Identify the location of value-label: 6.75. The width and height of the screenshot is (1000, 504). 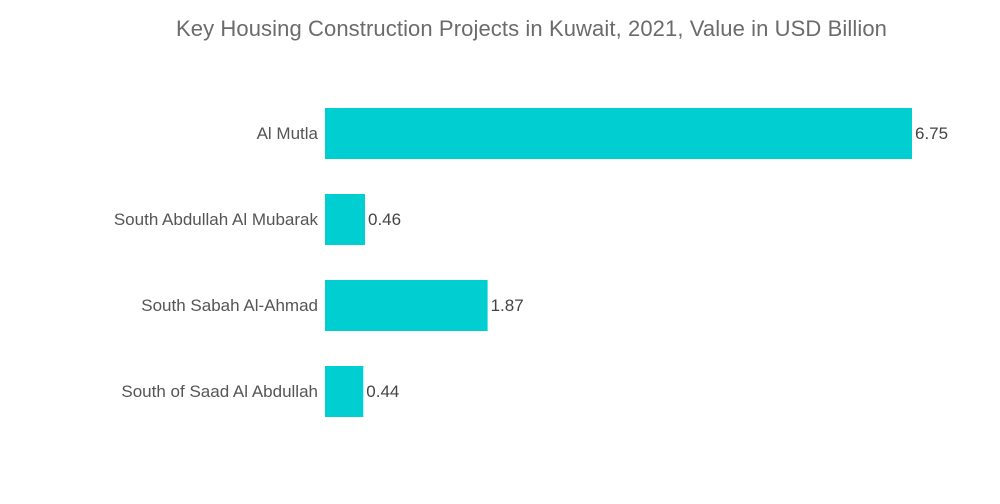
(931, 133).